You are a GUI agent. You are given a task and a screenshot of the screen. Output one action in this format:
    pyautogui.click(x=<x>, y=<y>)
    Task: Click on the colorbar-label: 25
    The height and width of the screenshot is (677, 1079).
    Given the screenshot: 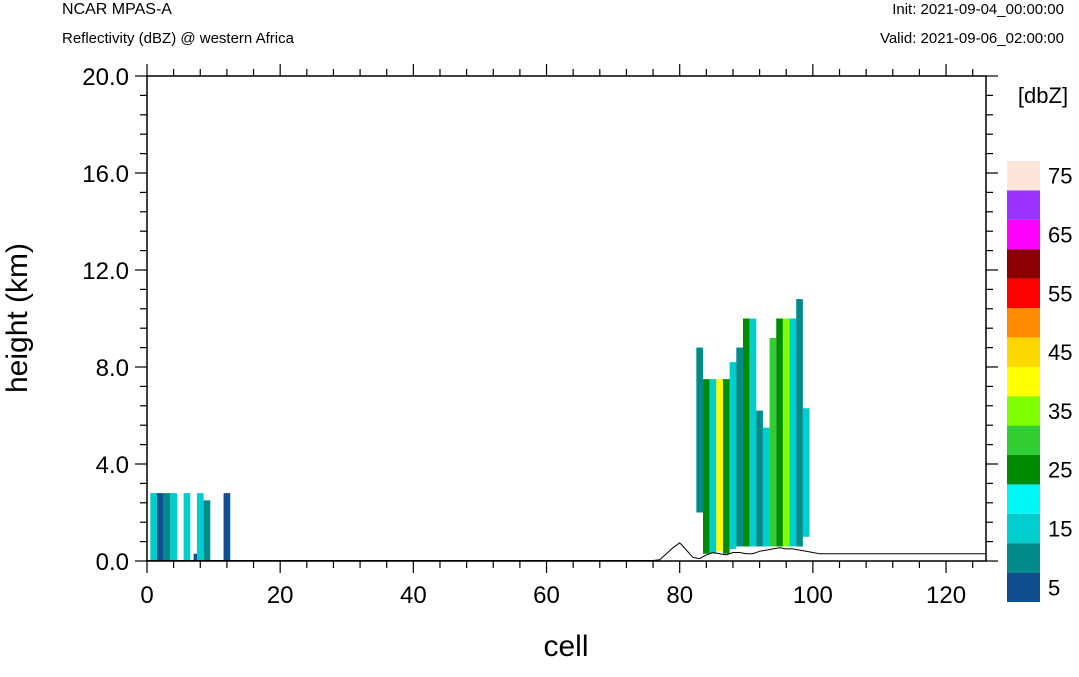 What is the action you would take?
    pyautogui.click(x=1060, y=470)
    